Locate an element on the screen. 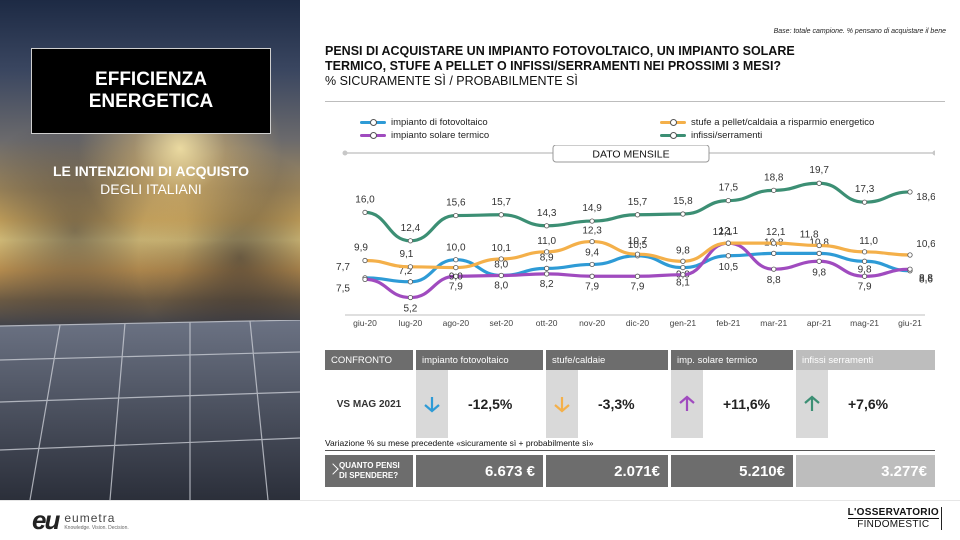  spend-value: 3.277€ is located at coordinates (865, 471).